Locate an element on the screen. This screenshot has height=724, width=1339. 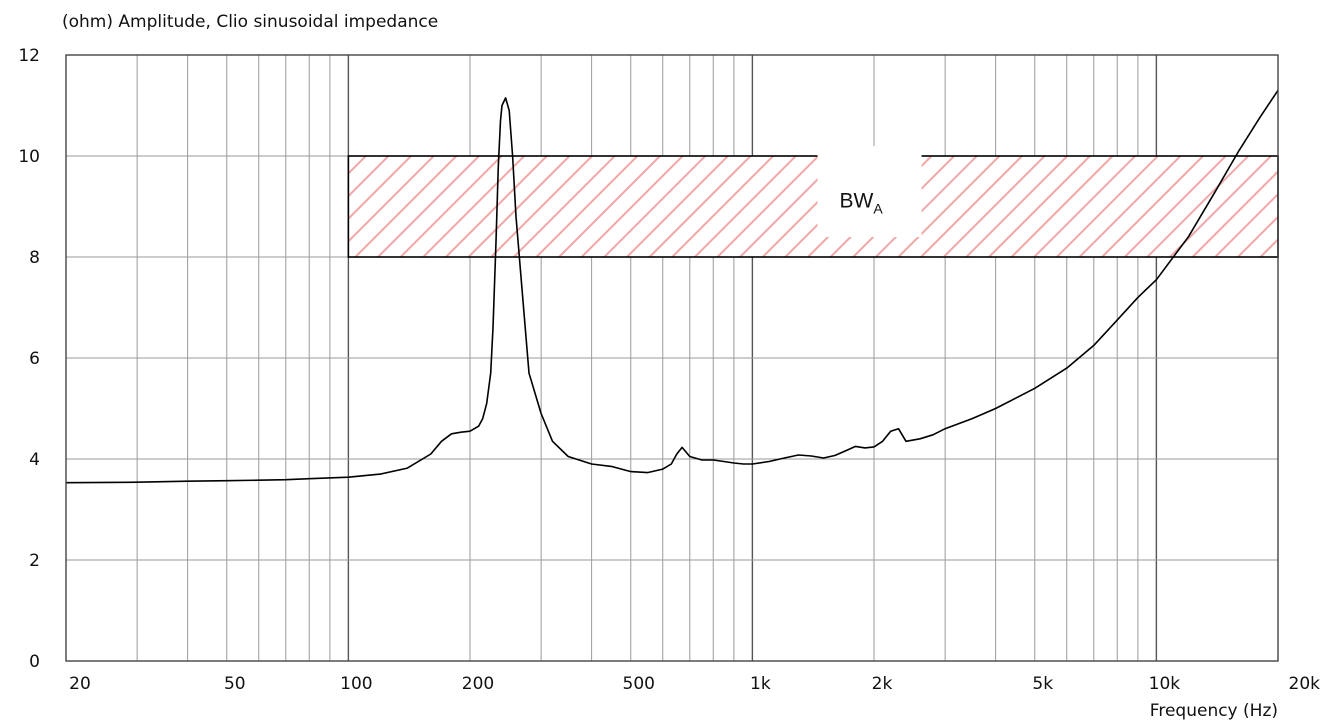
x-axis-label: Frequency (Hz) is located at coordinates (1214, 711).